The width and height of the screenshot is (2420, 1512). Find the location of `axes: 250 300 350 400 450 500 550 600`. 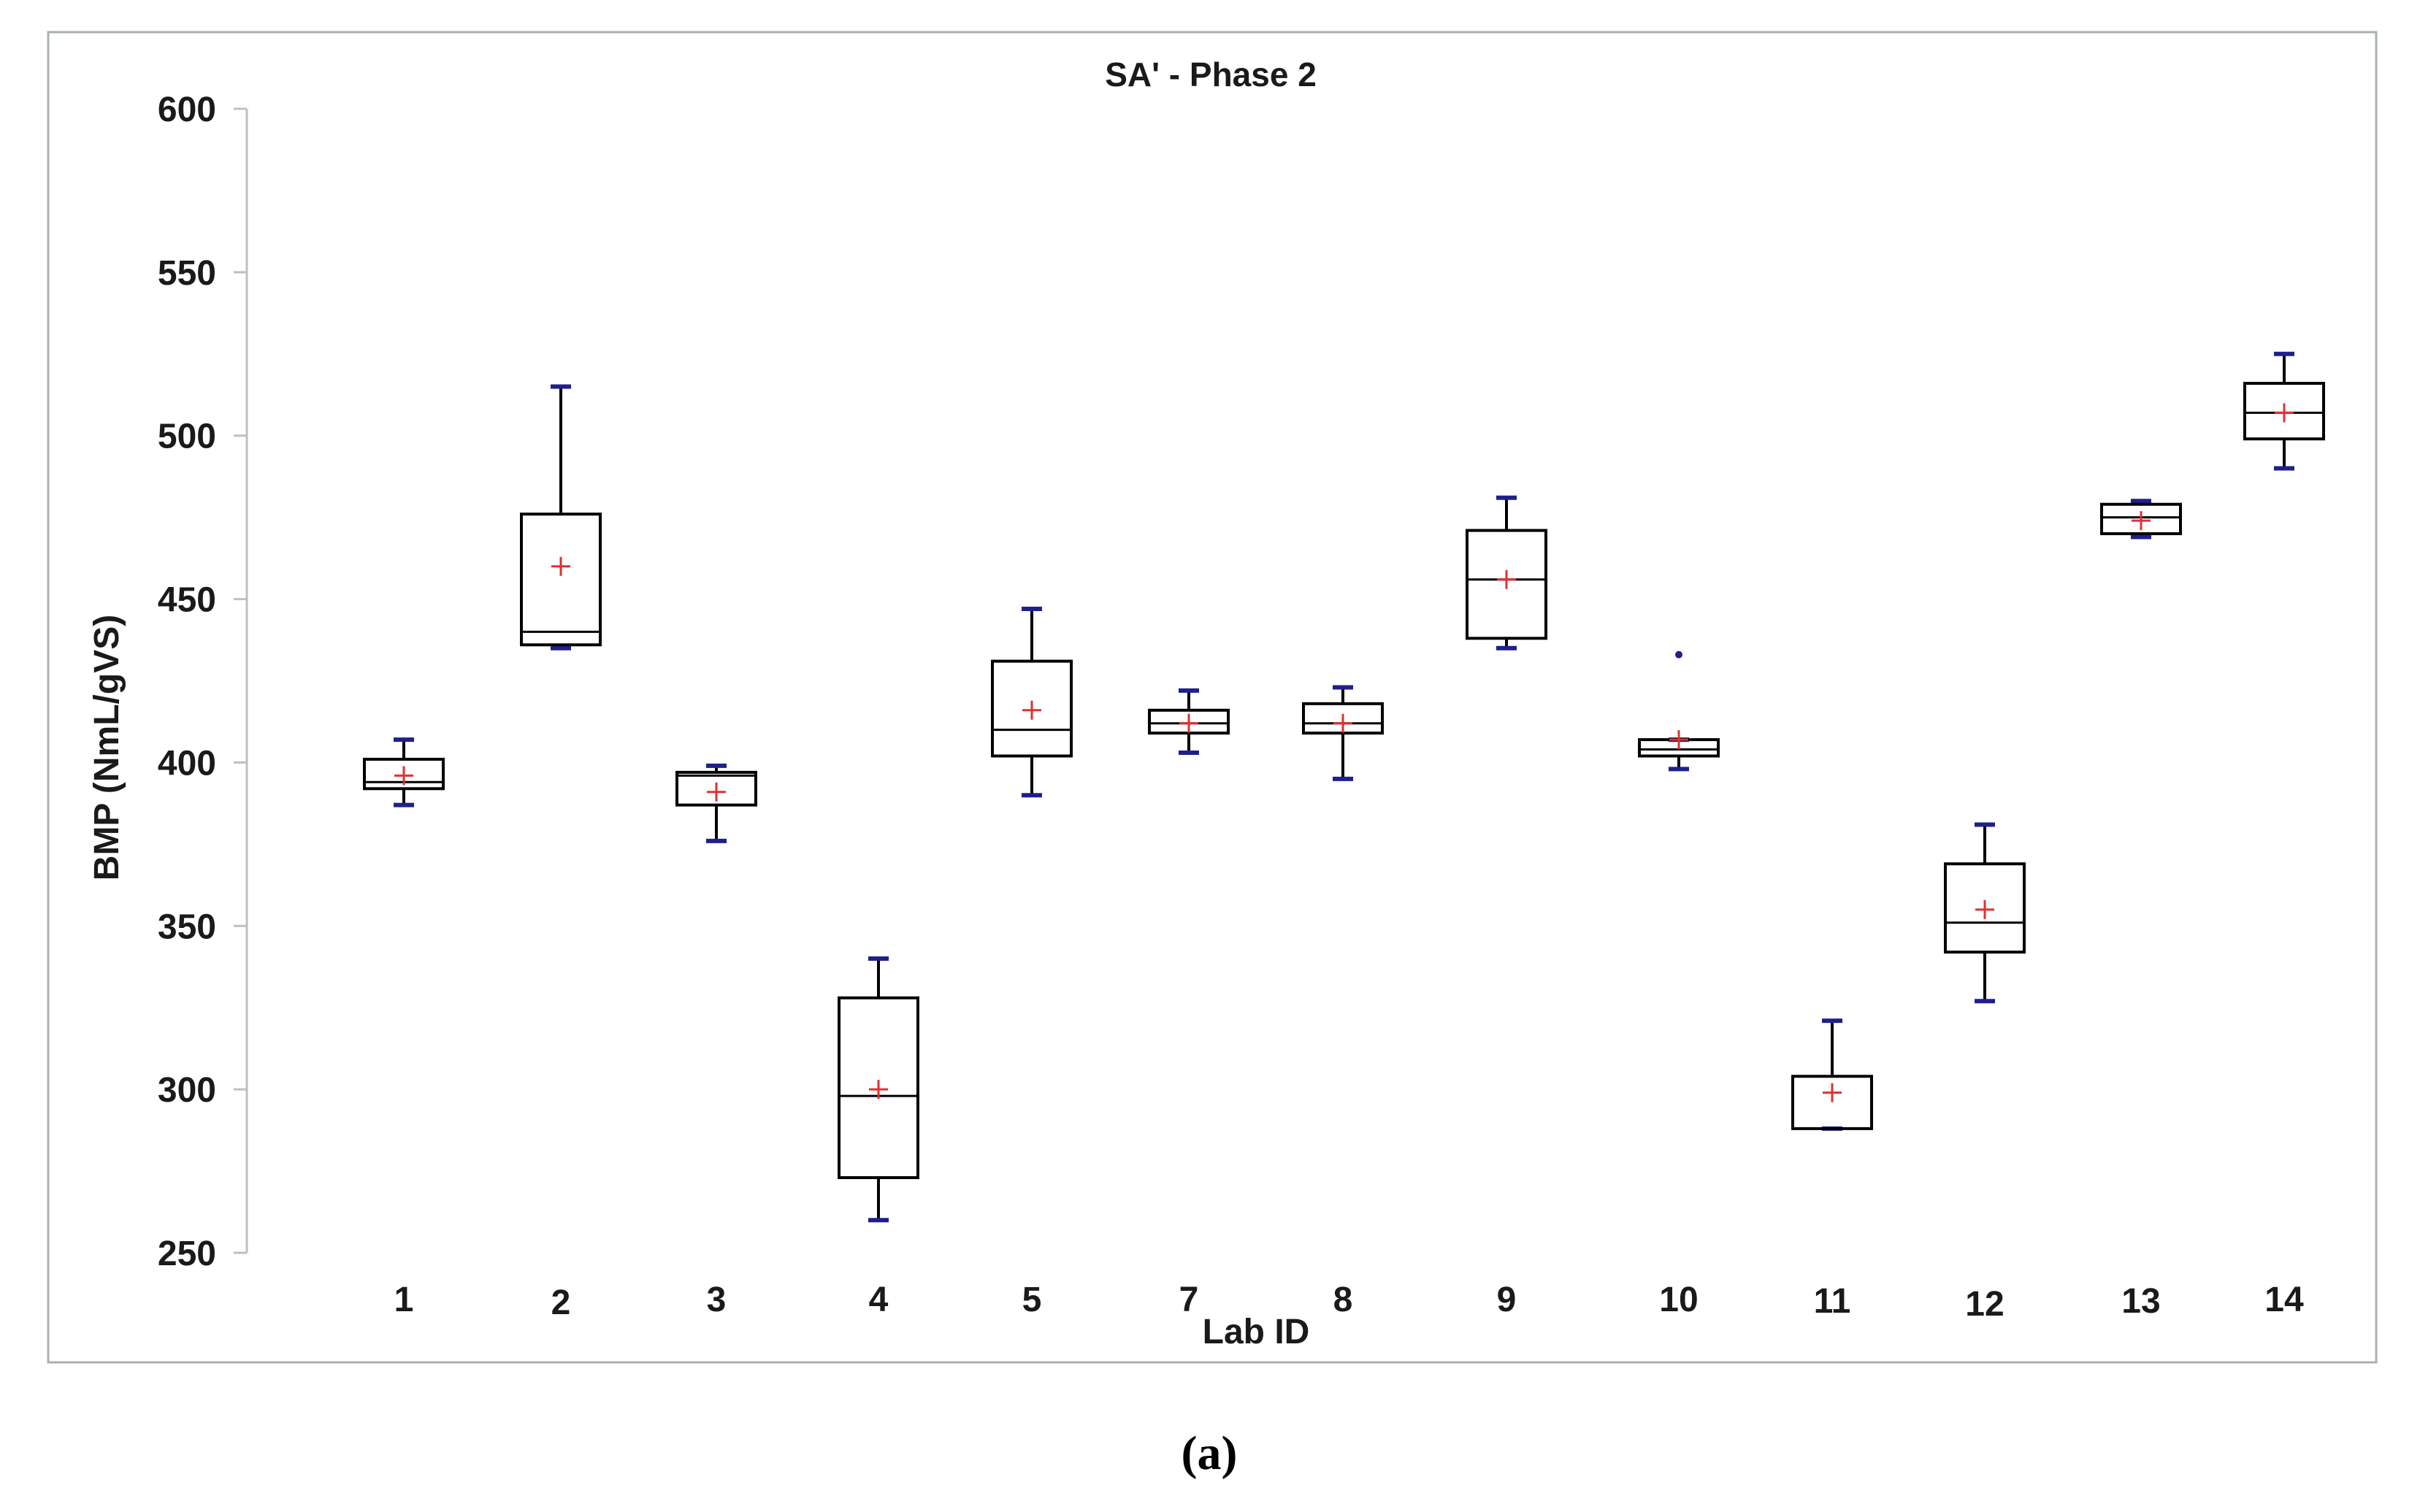

axes: 250 300 350 400 450 500 550 600 is located at coordinates (203, 682).